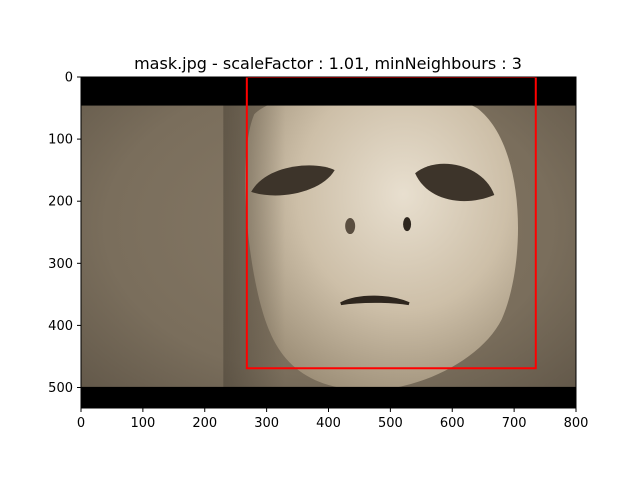 This screenshot has width=640, height=480. Describe the element at coordinates (142, 423) in the screenshot. I see `x-tick-label: 100` at that location.